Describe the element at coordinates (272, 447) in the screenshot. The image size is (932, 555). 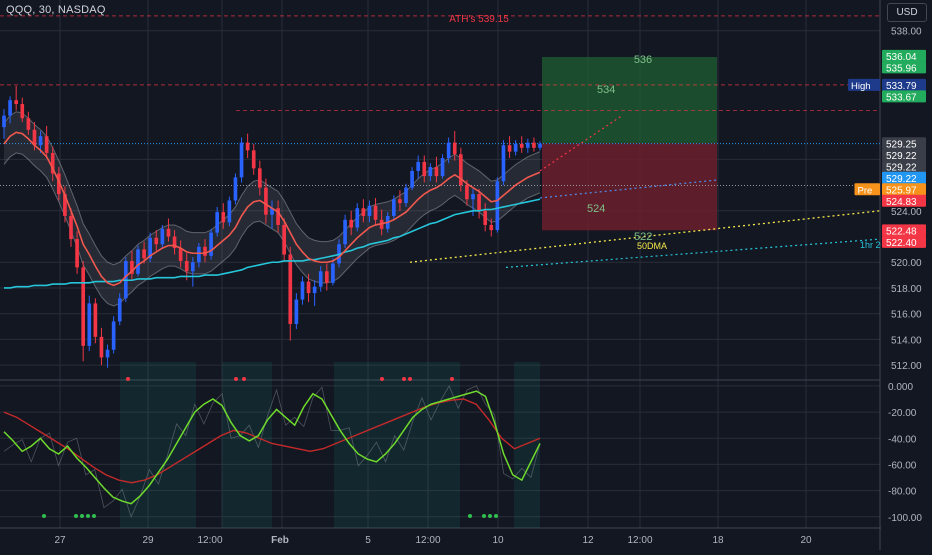
I see `osc-fast-line` at that location.